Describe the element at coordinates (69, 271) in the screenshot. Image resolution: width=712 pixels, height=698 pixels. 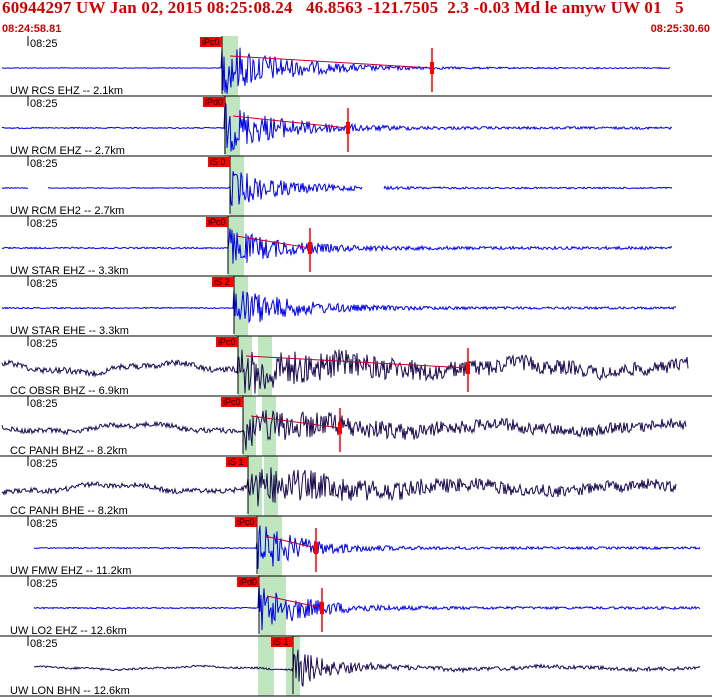
I see `channel-label: UW STAR EHZ -- 3.3km` at that location.